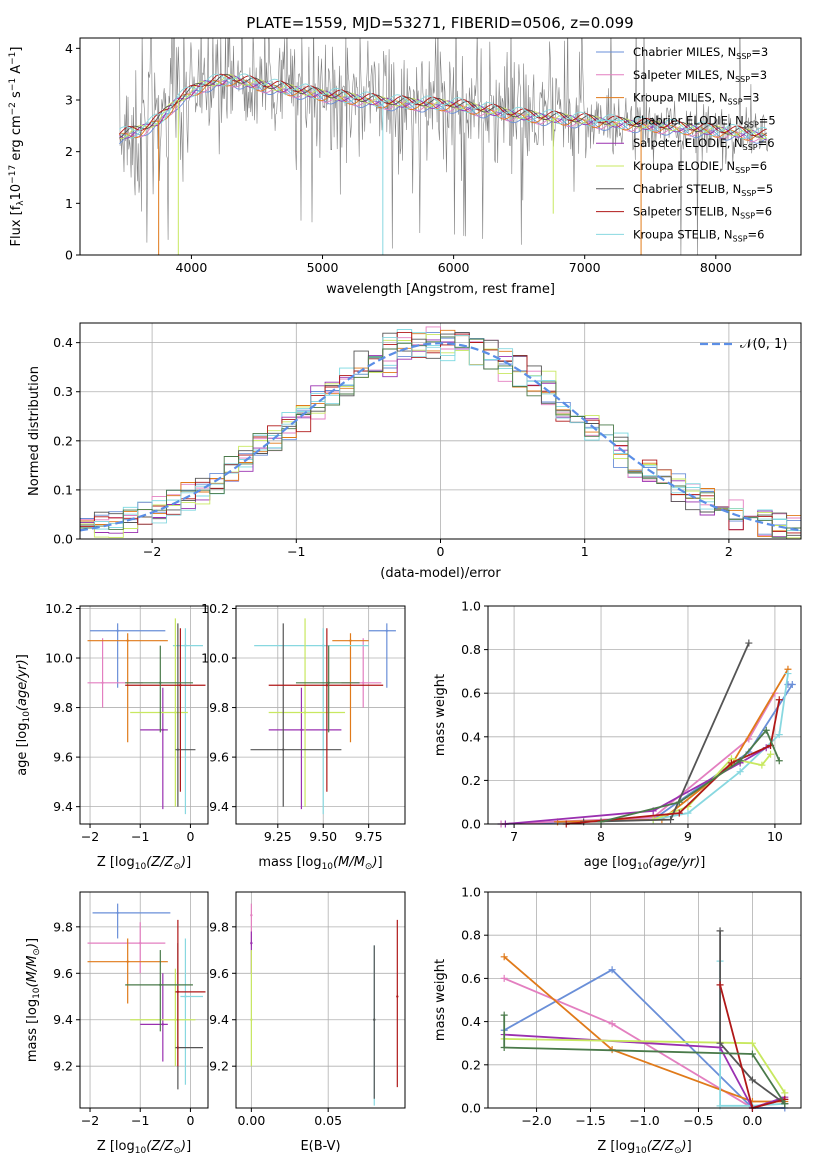 This screenshot has height=1170, width=819. I want to click on y-tick-label: 2, so click(69, 151).